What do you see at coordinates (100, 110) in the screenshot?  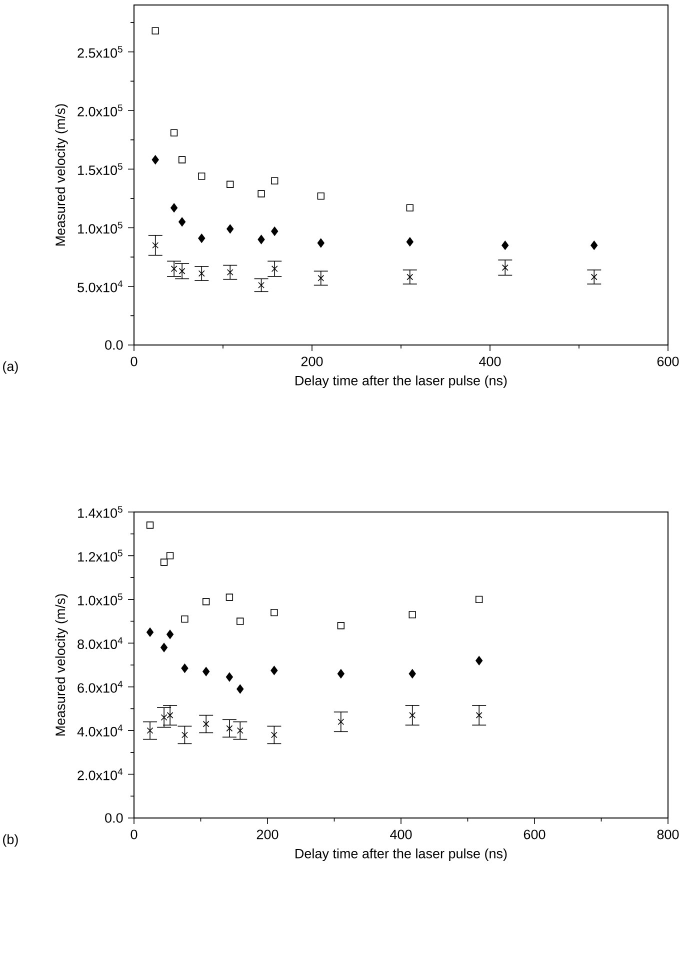 I see `y-tick-label: 2.0x10$^{5}$` at bounding box center [100, 110].